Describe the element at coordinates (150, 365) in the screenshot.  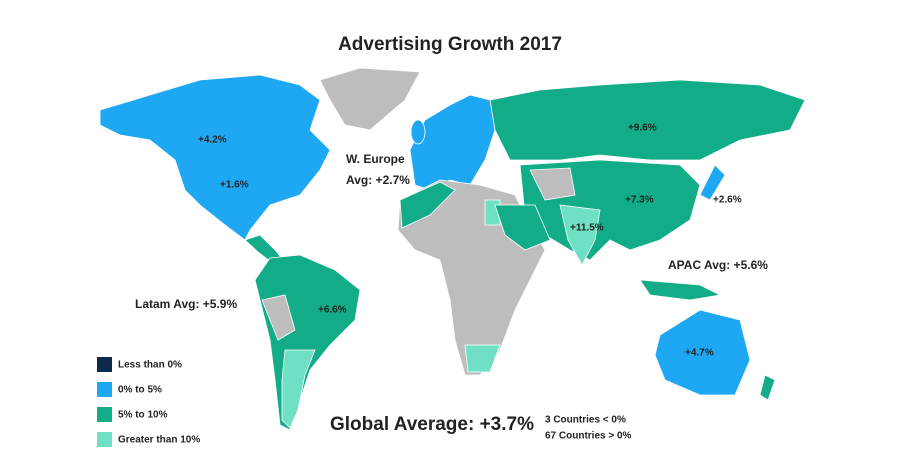
I see `legend-label: Less than 0%` at that location.